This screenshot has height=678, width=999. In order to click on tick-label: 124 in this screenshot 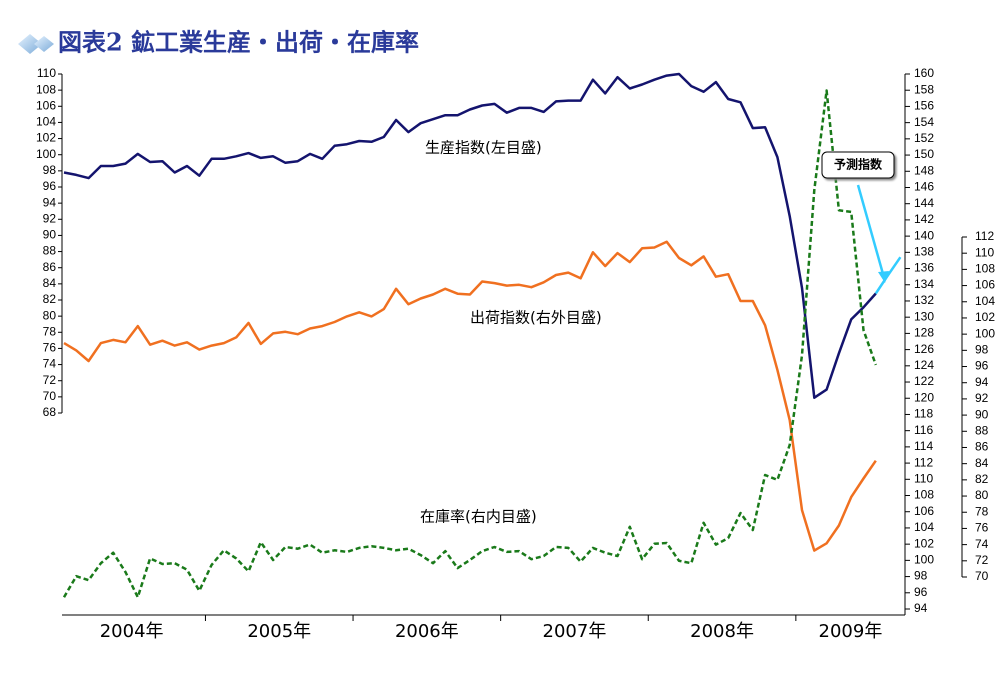, I will do `click(924, 365)`.